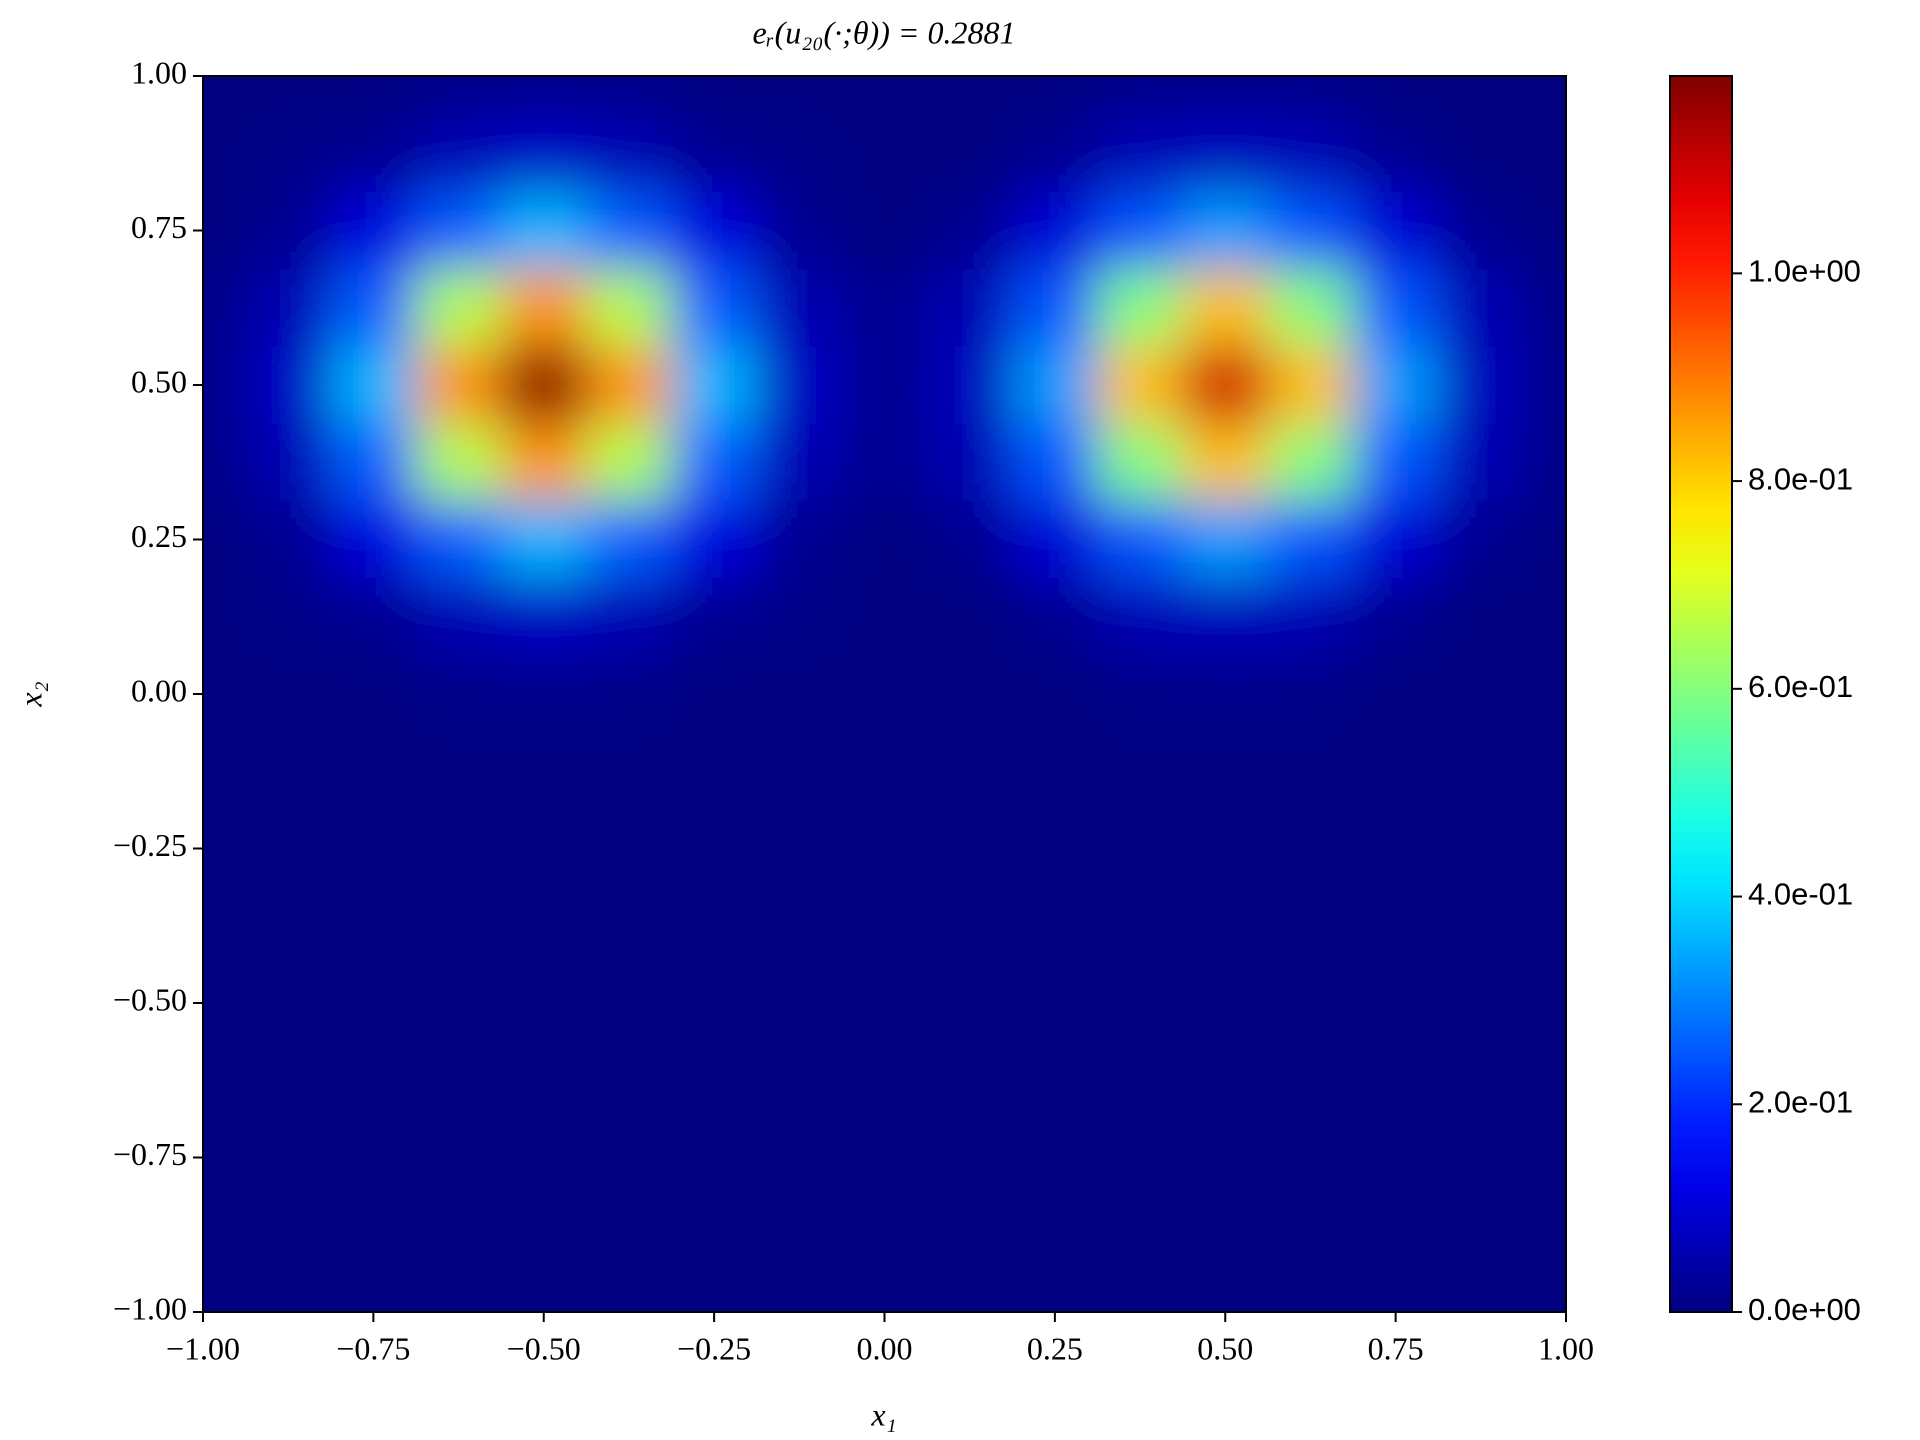 The height and width of the screenshot is (1440, 1920). What do you see at coordinates (150, 1154) in the screenshot?
I see `y-tick-label: −0.75` at bounding box center [150, 1154].